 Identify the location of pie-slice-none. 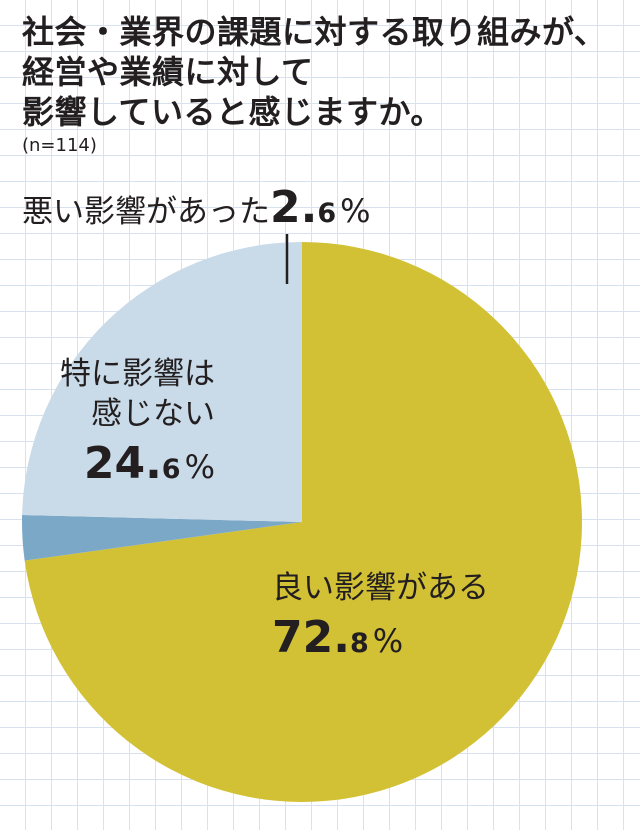
(162, 382).